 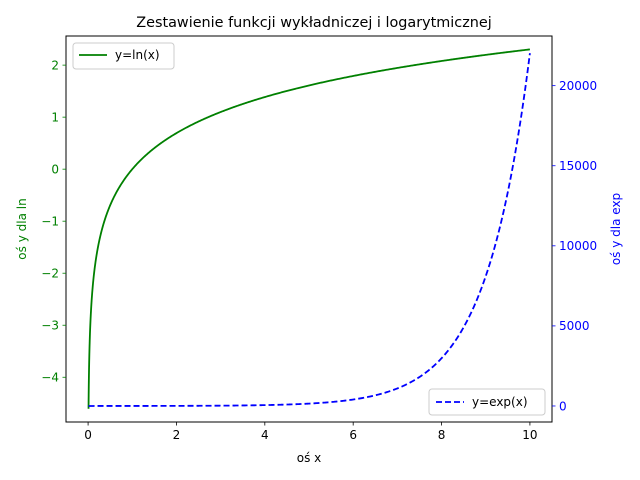 What do you see at coordinates (137, 55) in the screenshot?
I see `legend-ln-label: y=ln(x)` at bounding box center [137, 55].